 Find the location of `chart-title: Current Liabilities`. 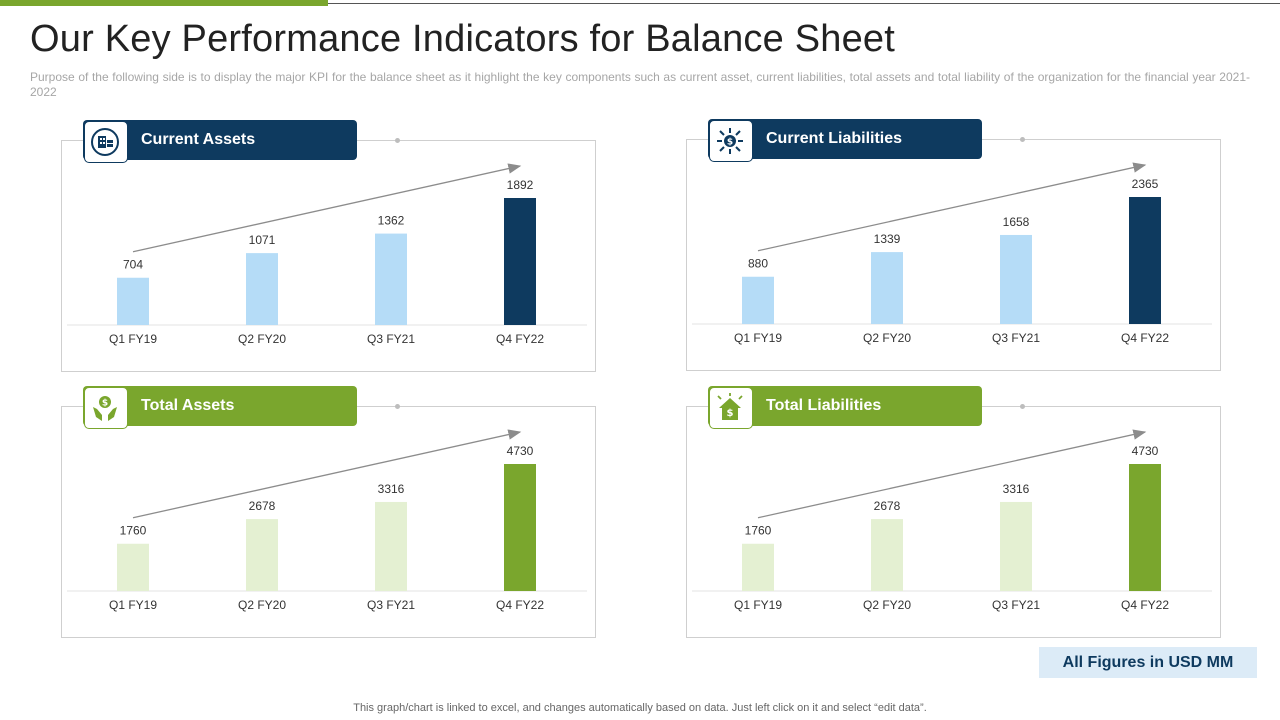

chart-title: Current Liabilities is located at coordinates (834, 138).